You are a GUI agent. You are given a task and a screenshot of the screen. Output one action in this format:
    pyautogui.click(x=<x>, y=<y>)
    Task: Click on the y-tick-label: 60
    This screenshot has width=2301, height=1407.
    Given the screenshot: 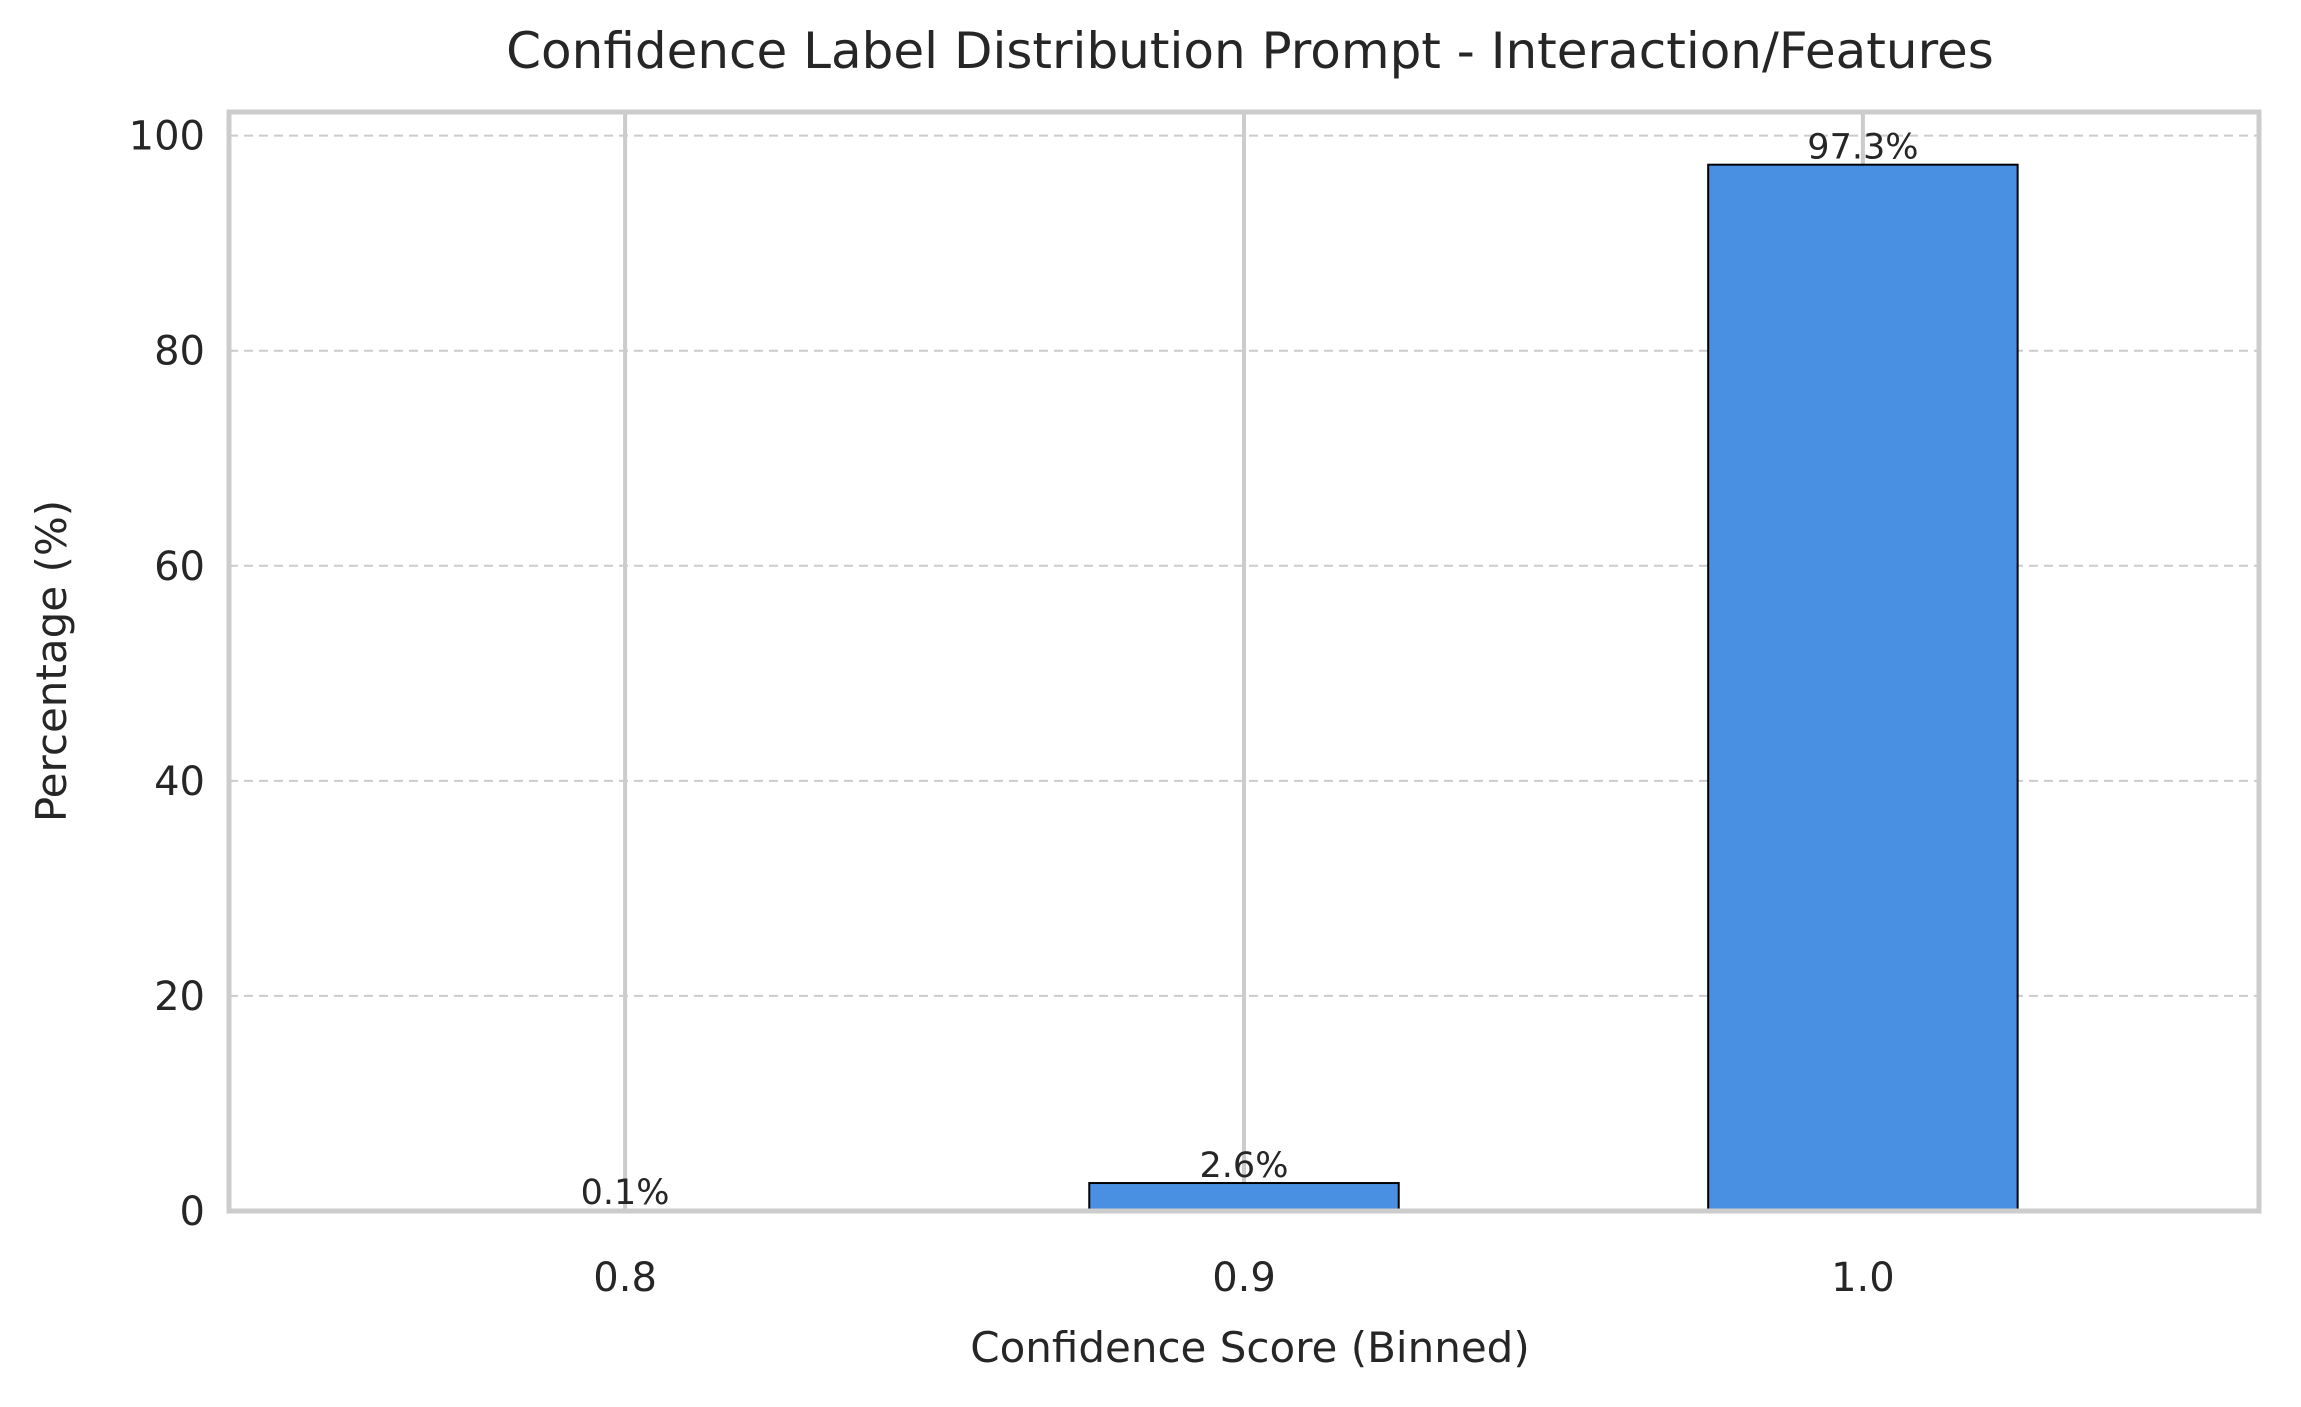 What is the action you would take?
    pyautogui.click(x=179, y=567)
    